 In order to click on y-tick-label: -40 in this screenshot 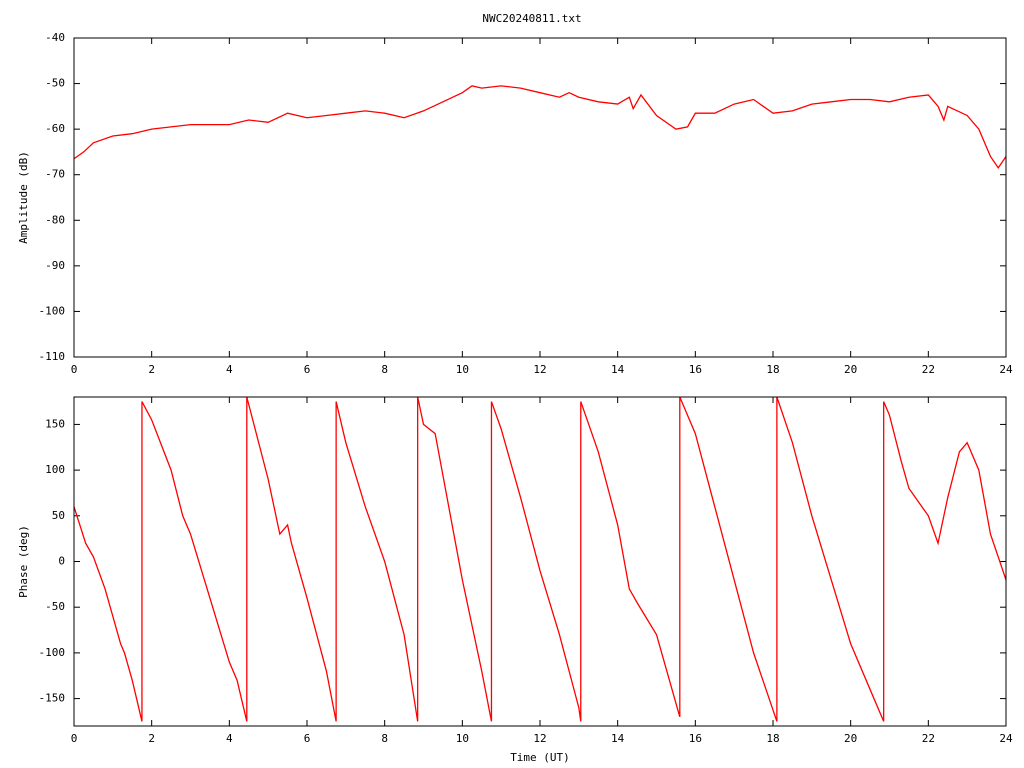, I will do `click(55, 37)`.